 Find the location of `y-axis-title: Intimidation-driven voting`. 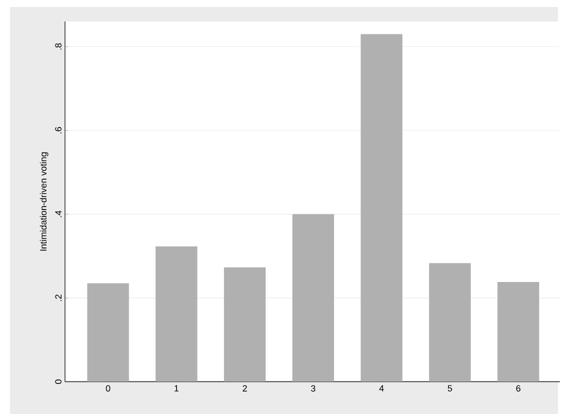

y-axis-title: Intimidation-driven voting is located at coordinates (44, 201).